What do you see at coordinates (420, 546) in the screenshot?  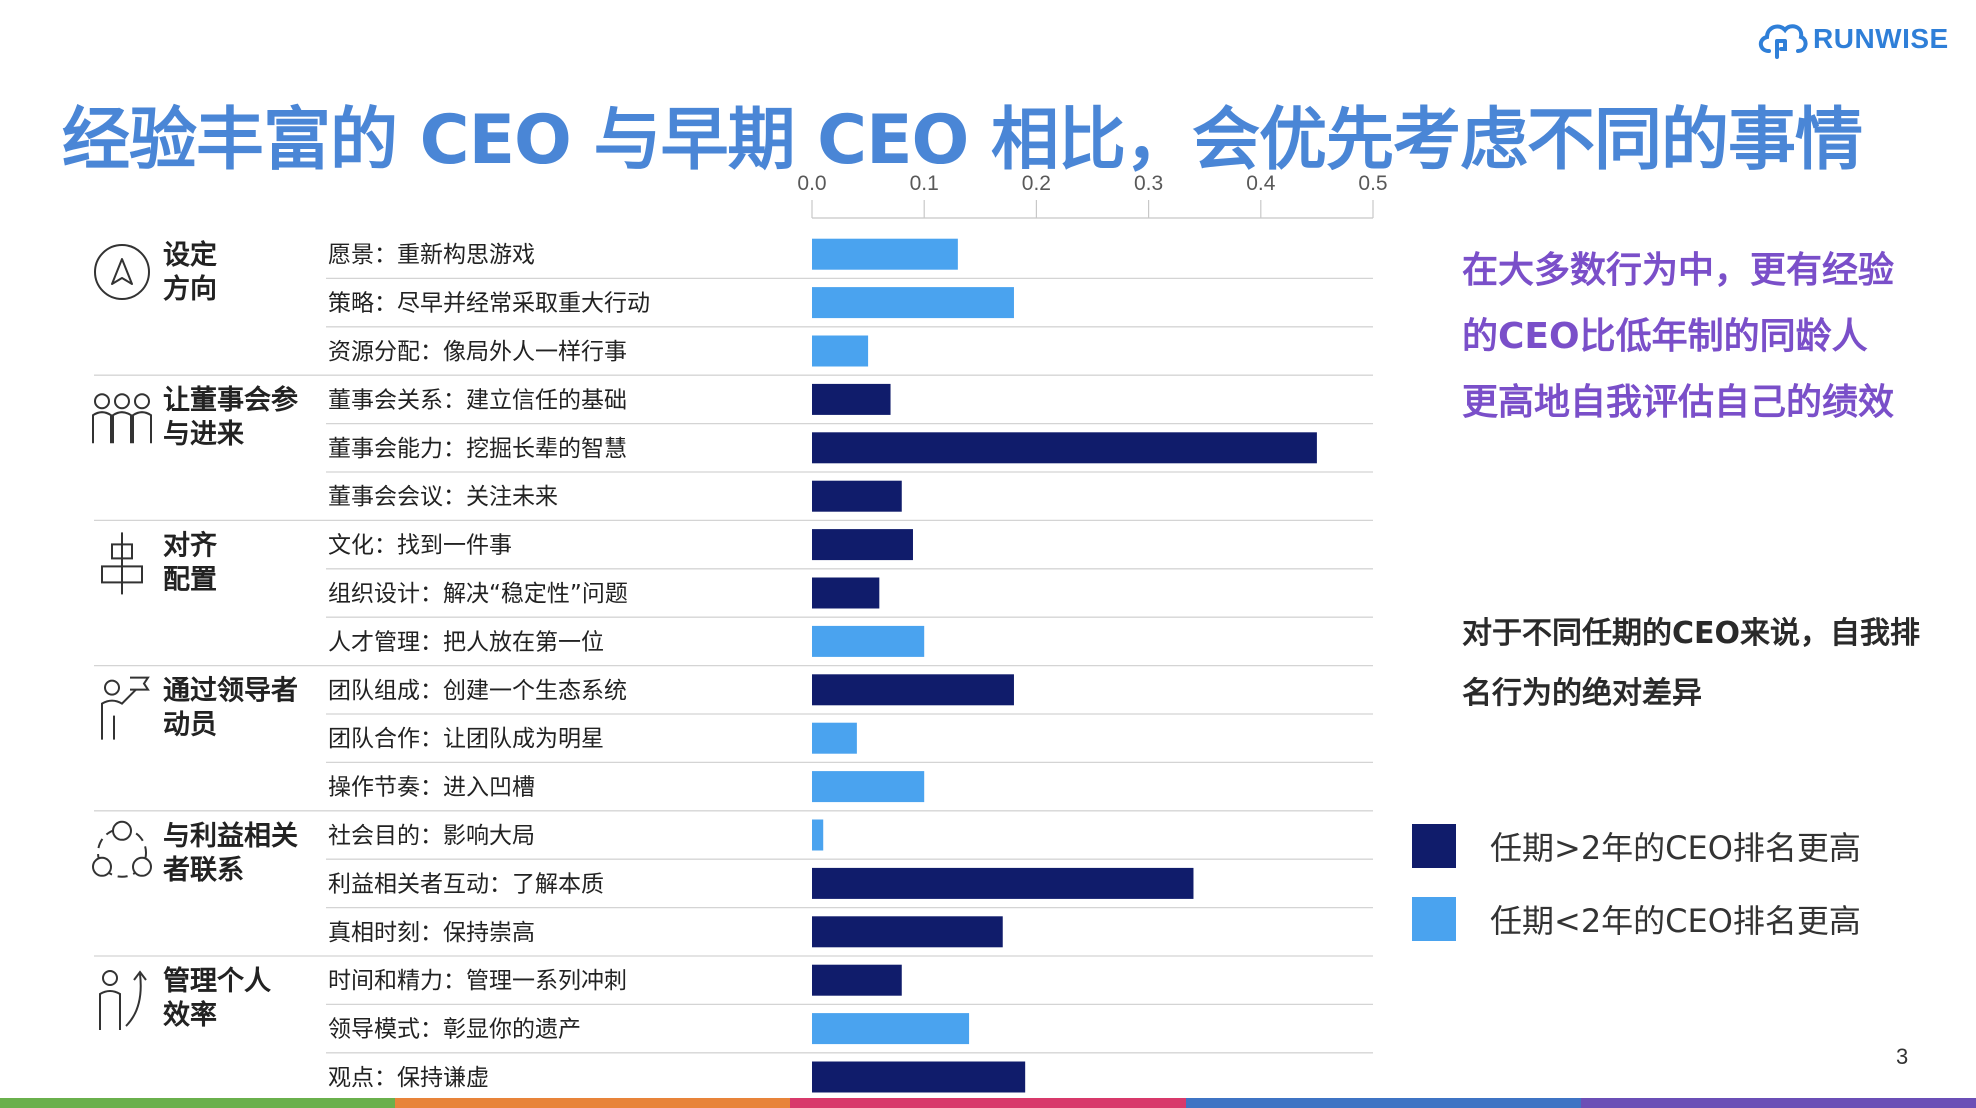 I see `row-label: 文化：找到一件事` at bounding box center [420, 546].